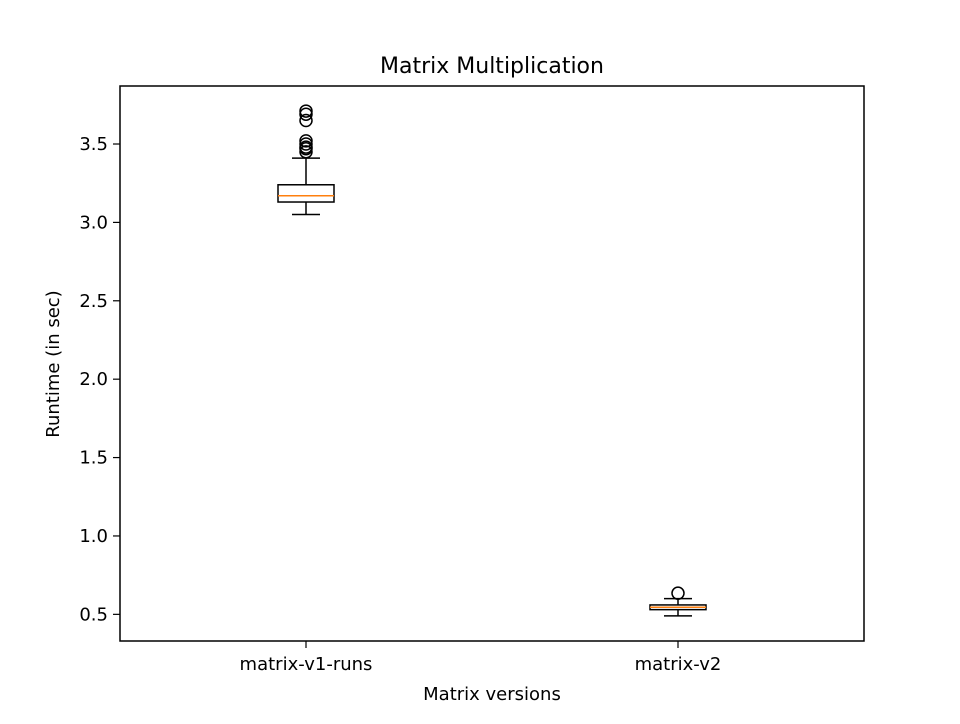 The image size is (960, 724). What do you see at coordinates (492, 66) in the screenshot?
I see `chart-title: Matrix Multiplication` at bounding box center [492, 66].